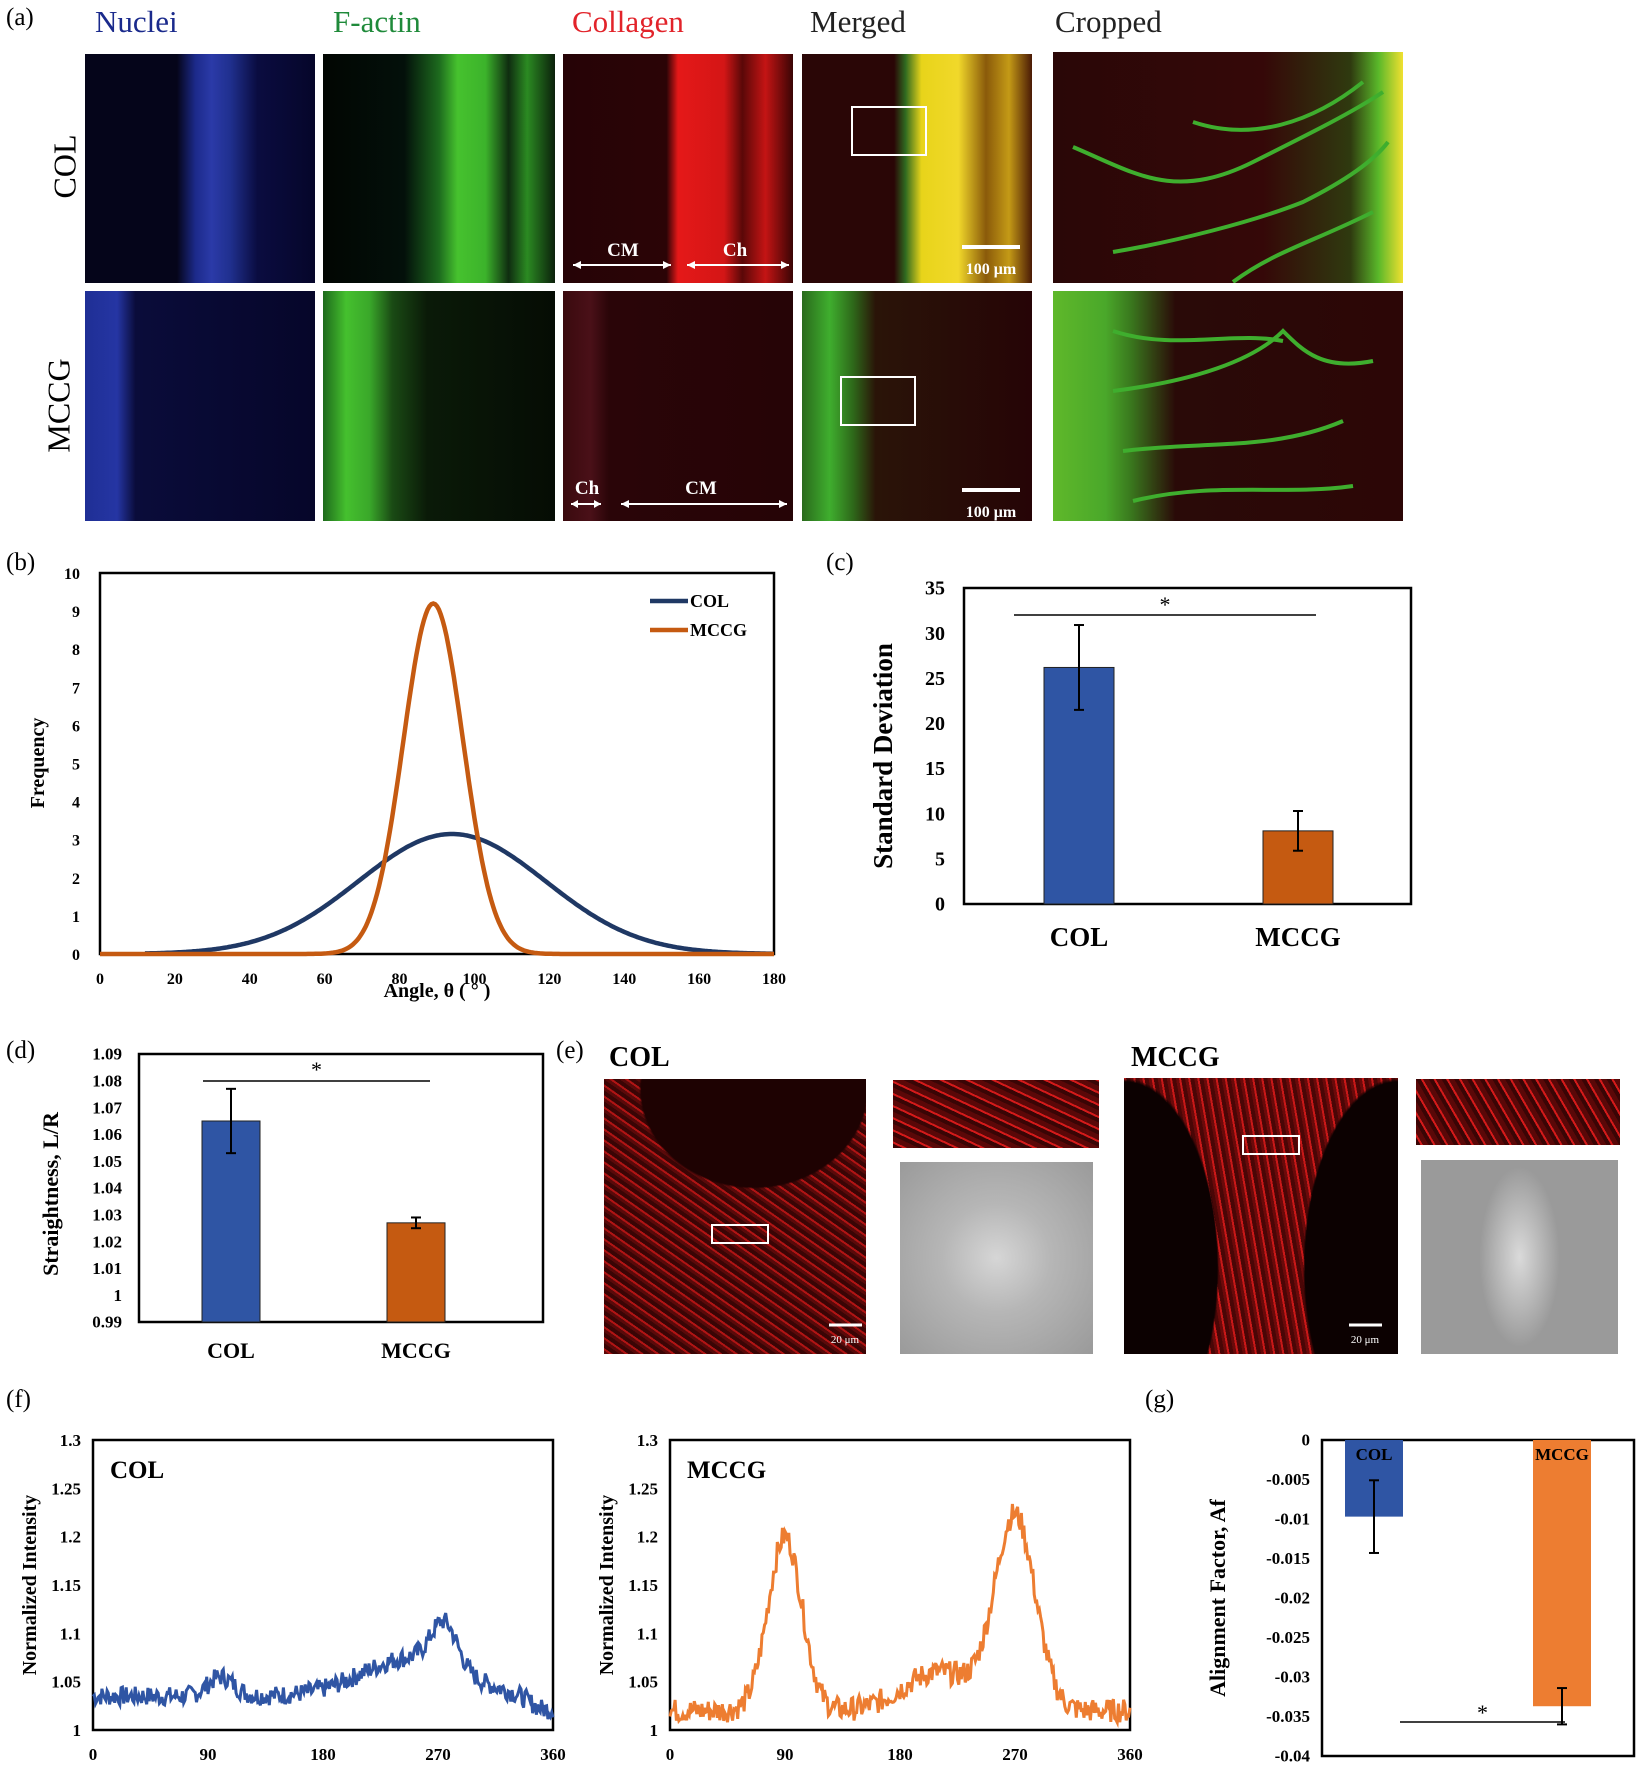  Describe the element at coordinates (647, 1537) in the screenshot. I see `right-ytick-label: 1.2` at that location.